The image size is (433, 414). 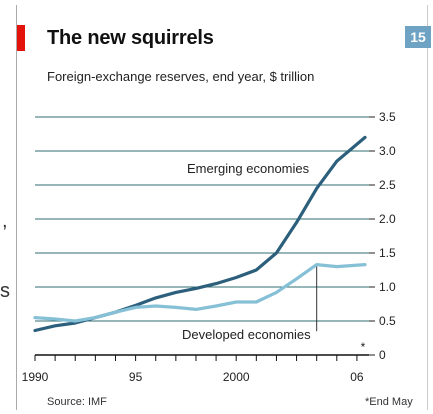 What do you see at coordinates (382, 355) in the screenshot?
I see `y-tick-label: 0` at bounding box center [382, 355].